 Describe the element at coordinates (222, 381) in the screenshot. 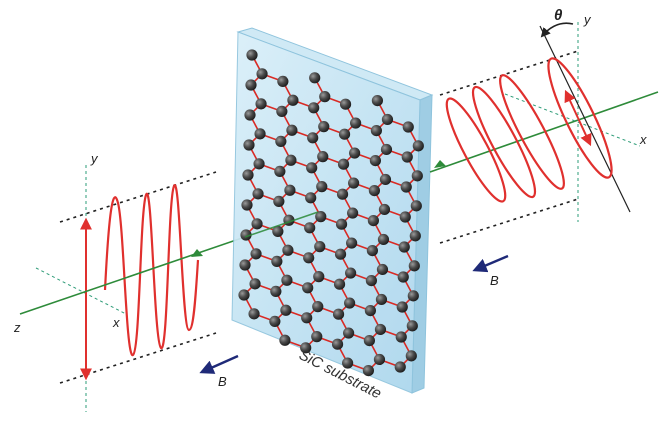

I see `label-b-left: B` at that location.